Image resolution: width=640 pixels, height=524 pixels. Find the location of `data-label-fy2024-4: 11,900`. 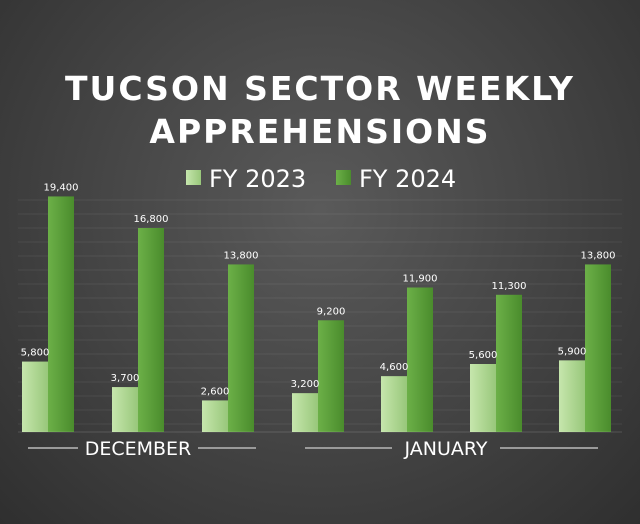

data-label-fy2024-4: 11,900 is located at coordinates (420, 279).